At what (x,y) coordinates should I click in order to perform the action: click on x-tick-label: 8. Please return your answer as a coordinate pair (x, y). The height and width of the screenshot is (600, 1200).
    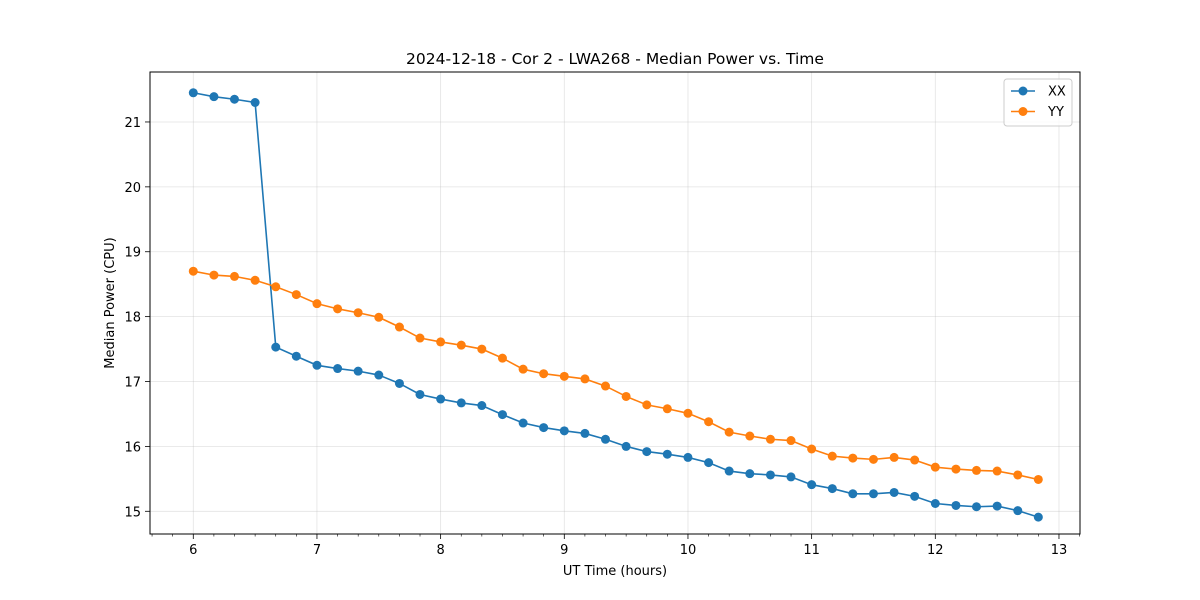
    Looking at the image, I should click on (440, 550).